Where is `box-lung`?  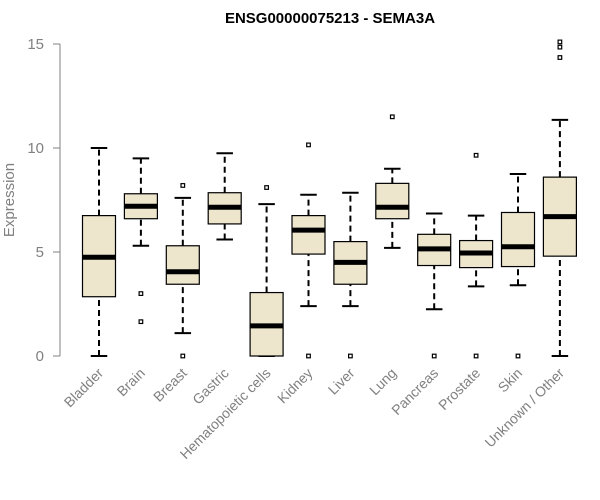 box-lung is located at coordinates (392, 181).